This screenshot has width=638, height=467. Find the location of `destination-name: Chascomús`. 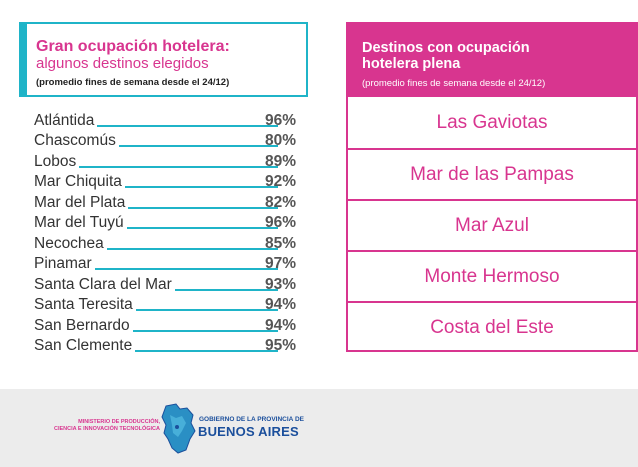

destination-name: Chascomús is located at coordinates (75, 140).